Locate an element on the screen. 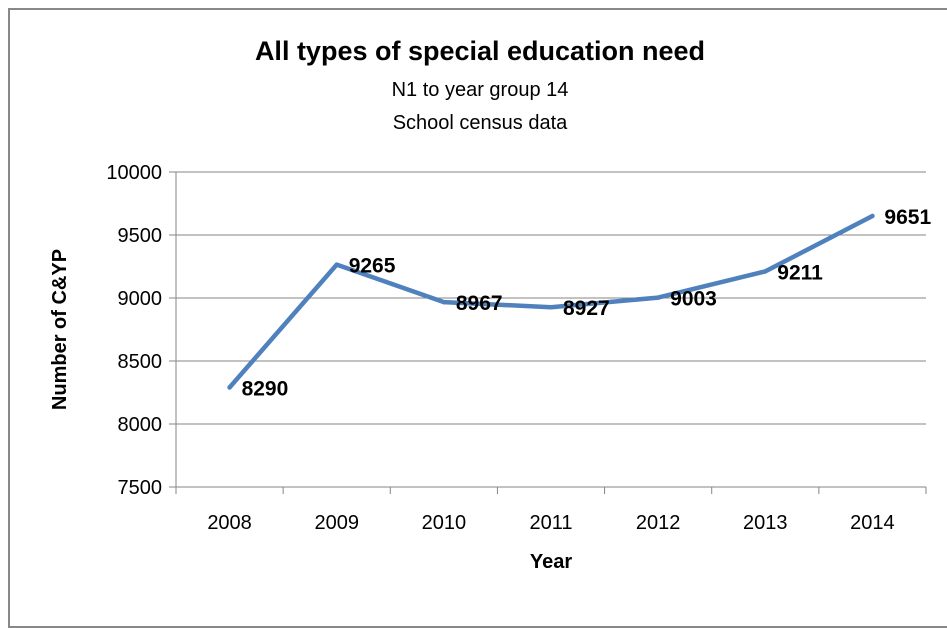 The width and height of the screenshot is (947, 628). data-point-2008 is located at coordinates (229, 387).